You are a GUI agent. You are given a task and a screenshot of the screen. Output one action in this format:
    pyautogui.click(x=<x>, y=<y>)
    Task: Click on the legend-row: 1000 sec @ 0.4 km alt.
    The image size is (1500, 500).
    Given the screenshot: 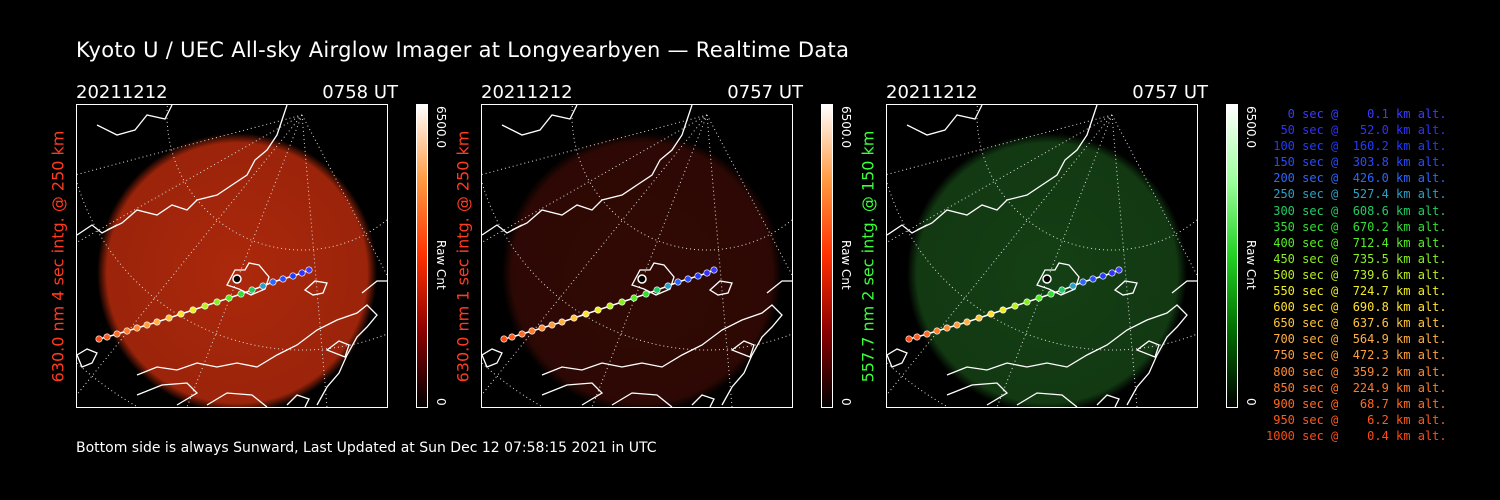 What is the action you would take?
    pyautogui.click(x=1356, y=435)
    